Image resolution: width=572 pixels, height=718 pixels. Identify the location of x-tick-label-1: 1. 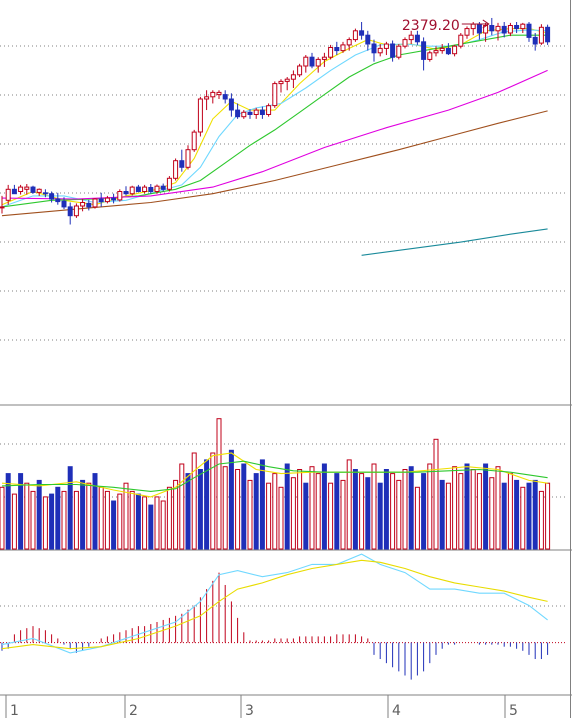
(14, 710).